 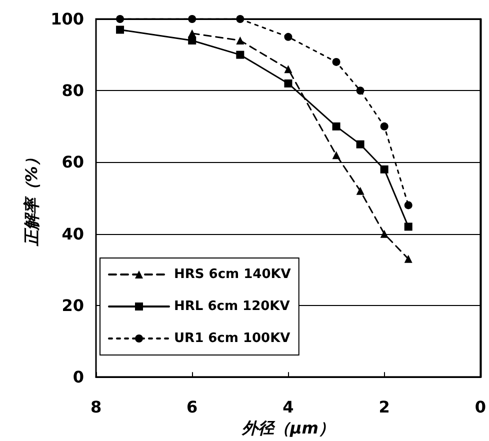 What do you see at coordinates (73, 305) in the screenshot?
I see `y-tick-label: 20` at bounding box center [73, 305].